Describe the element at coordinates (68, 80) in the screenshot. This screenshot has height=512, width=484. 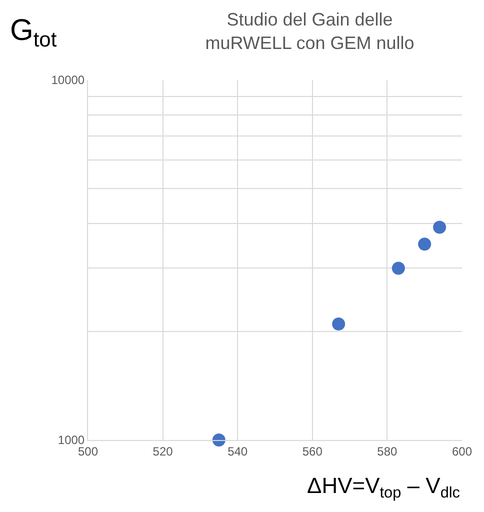
I see `y-tick-label: 10000` at that location.